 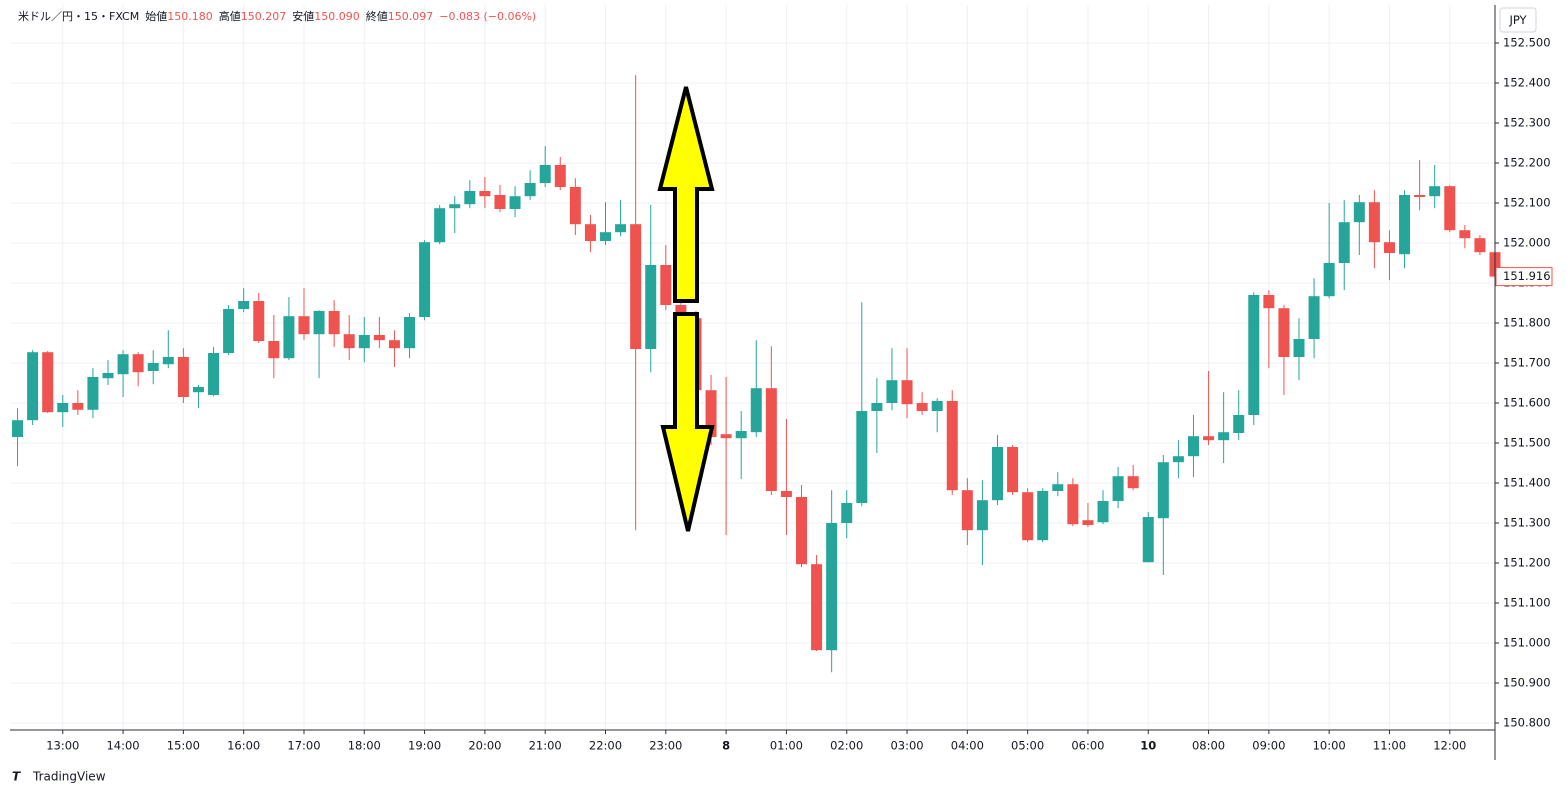 What do you see at coordinates (1527, 723) in the screenshot?
I see `y-tick-label: 150.800` at bounding box center [1527, 723].